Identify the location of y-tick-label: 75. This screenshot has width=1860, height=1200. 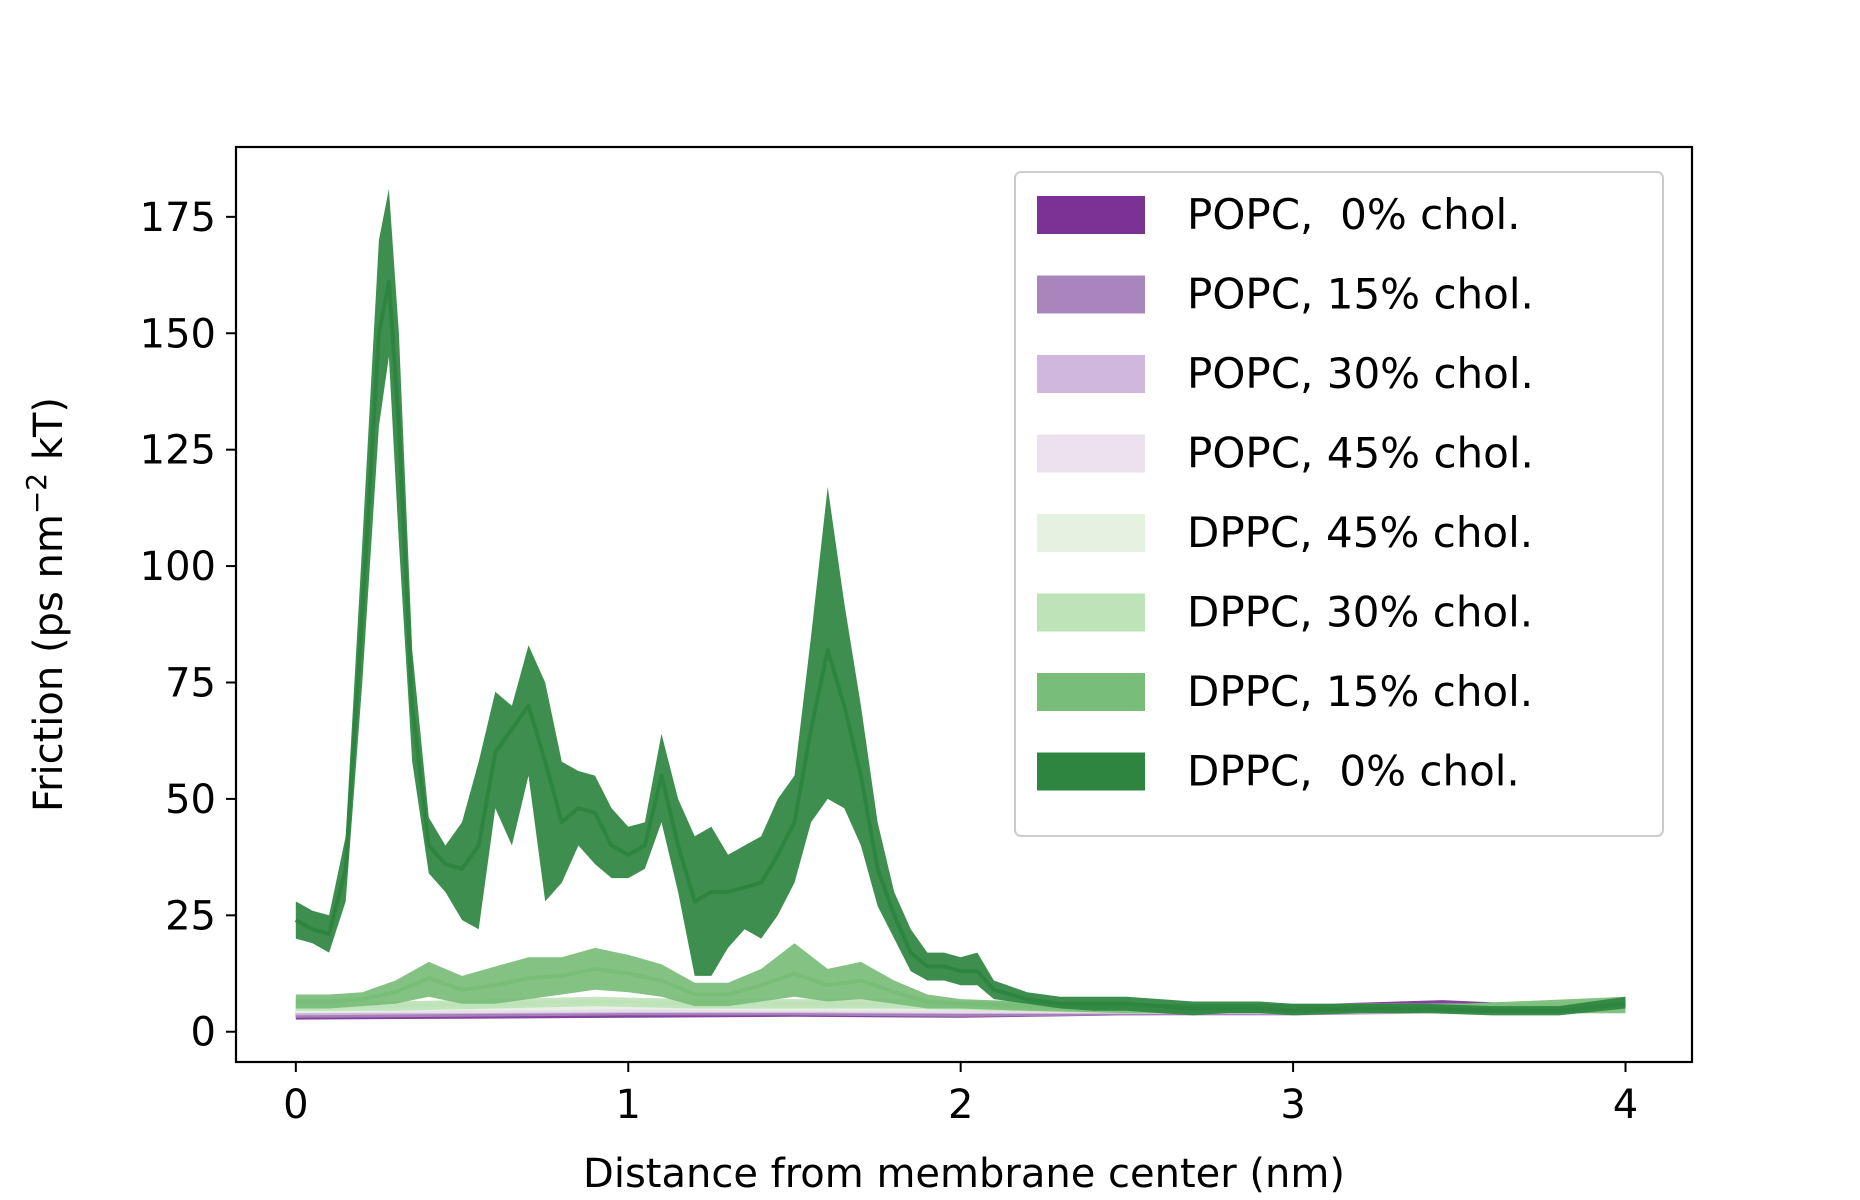
(190, 683).